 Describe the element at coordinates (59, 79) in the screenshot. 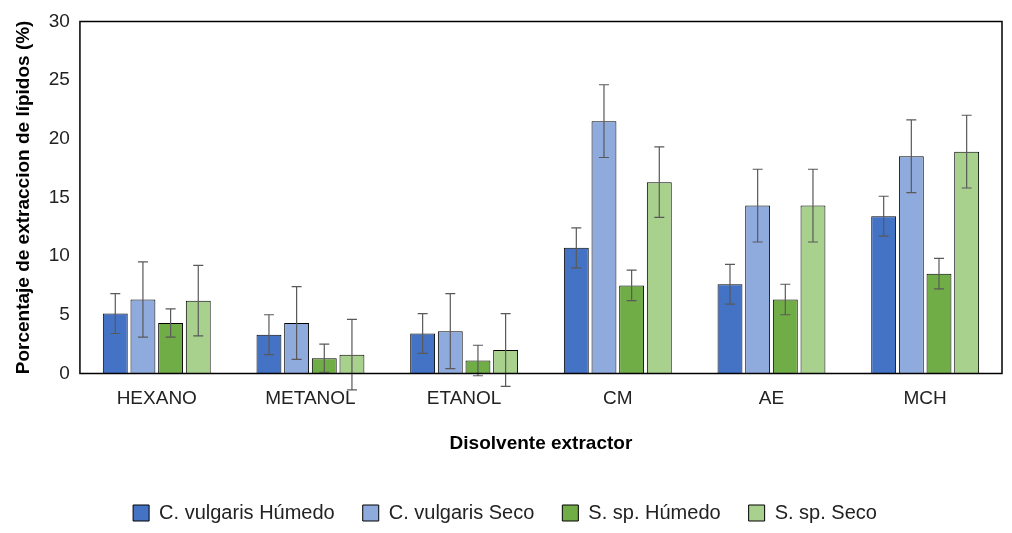

I see `y-tick-label: 25` at that location.